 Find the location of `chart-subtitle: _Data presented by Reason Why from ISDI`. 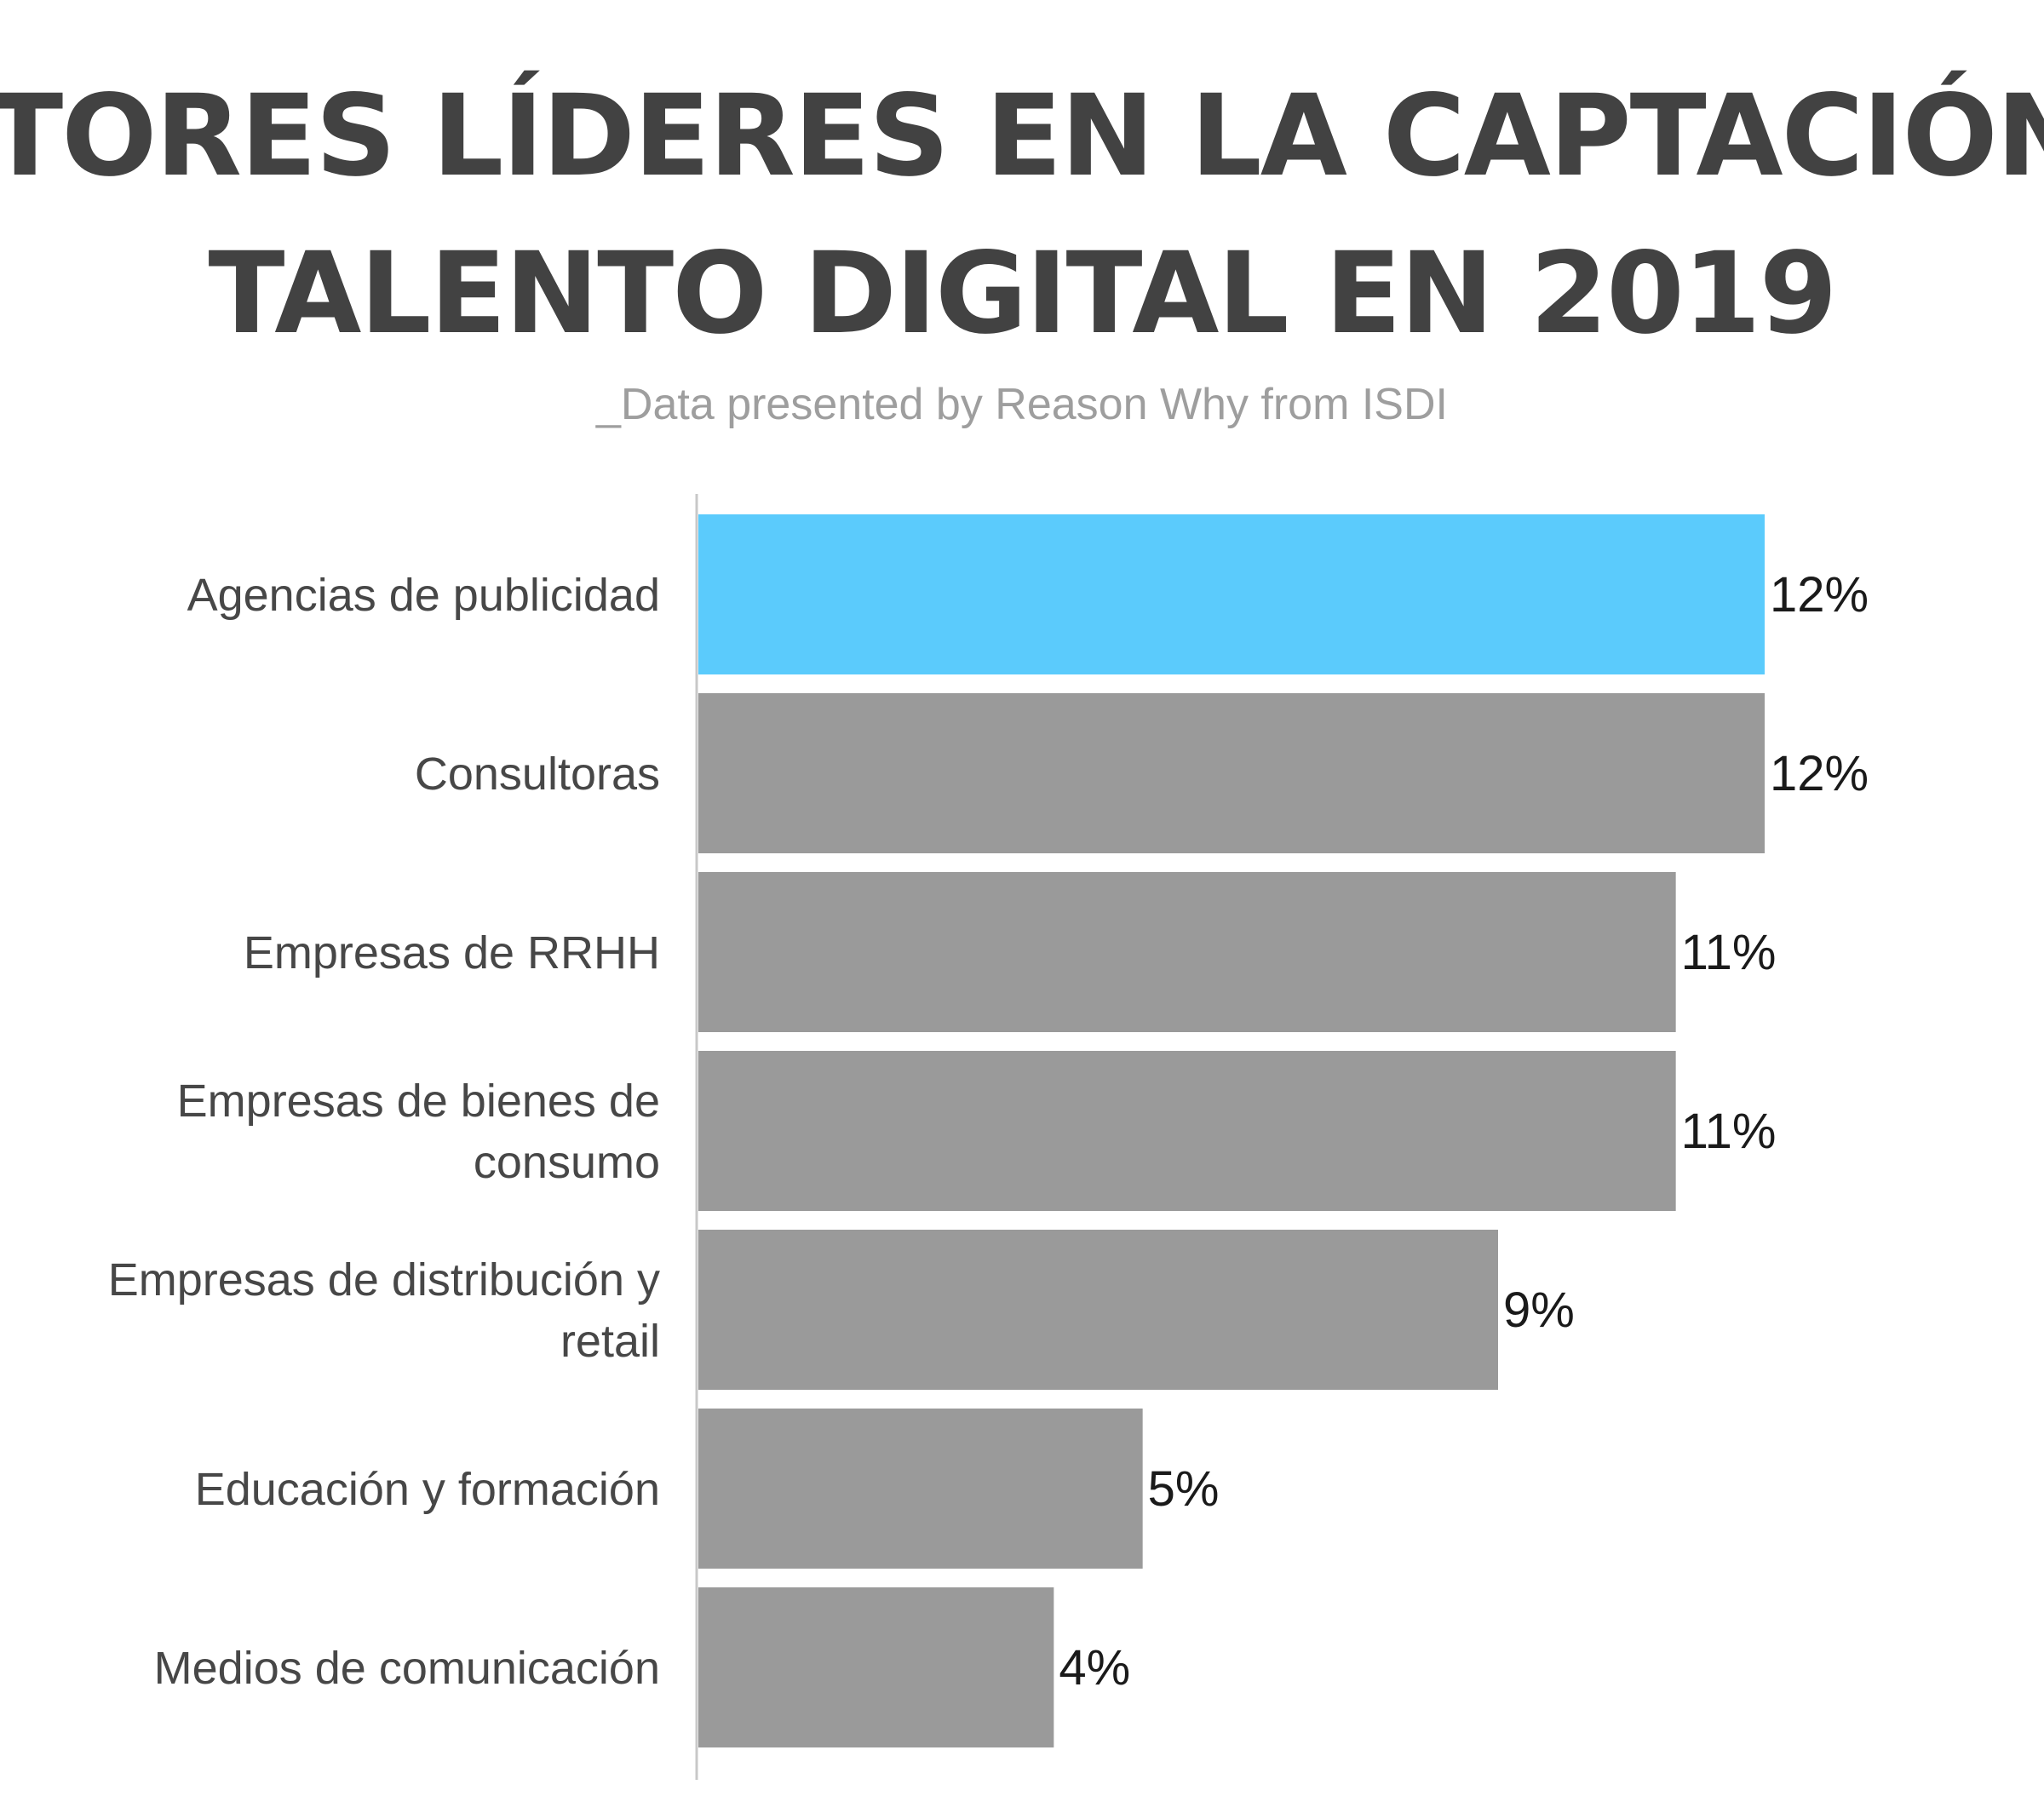

chart-subtitle: _Data presented by Reason Why from ISDI is located at coordinates (1021, 405).